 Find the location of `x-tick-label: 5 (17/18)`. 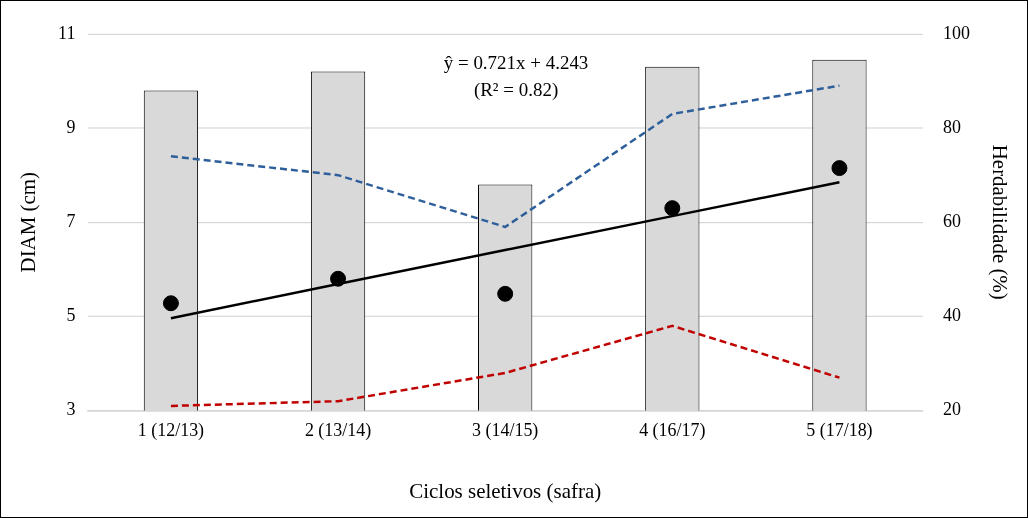

x-tick-label: 5 (17/18) is located at coordinates (839, 431).